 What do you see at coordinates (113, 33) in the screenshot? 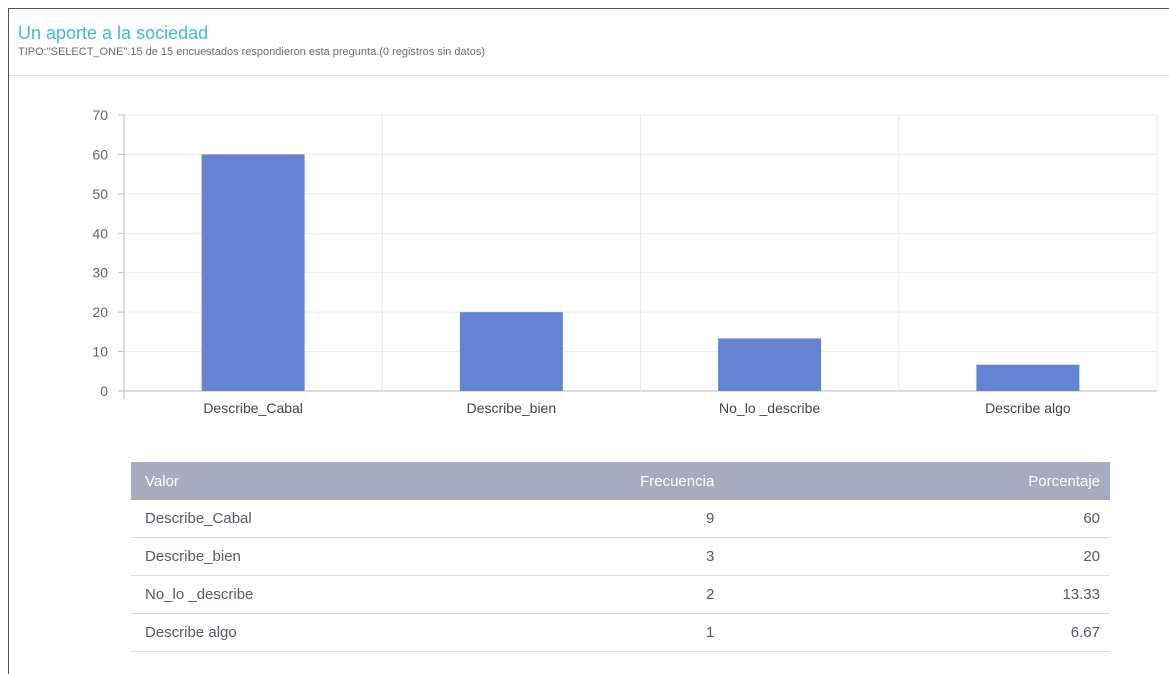
I see `question-title: Un aporte a la sociedad` at bounding box center [113, 33].